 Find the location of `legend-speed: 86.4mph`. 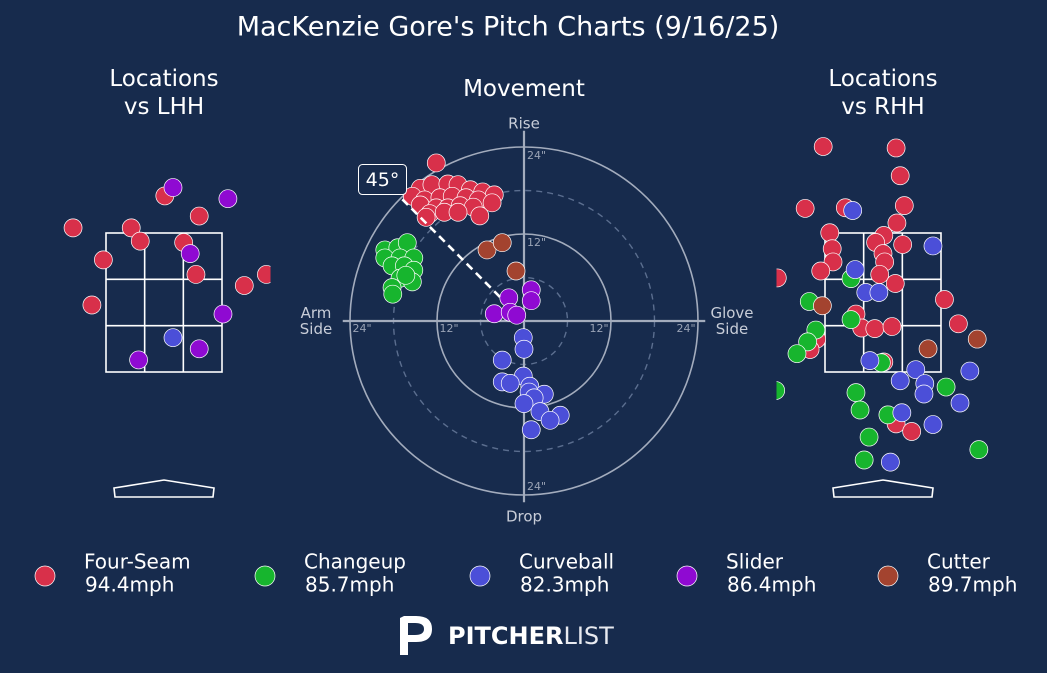

legend-speed: 86.4mph is located at coordinates (771, 585).